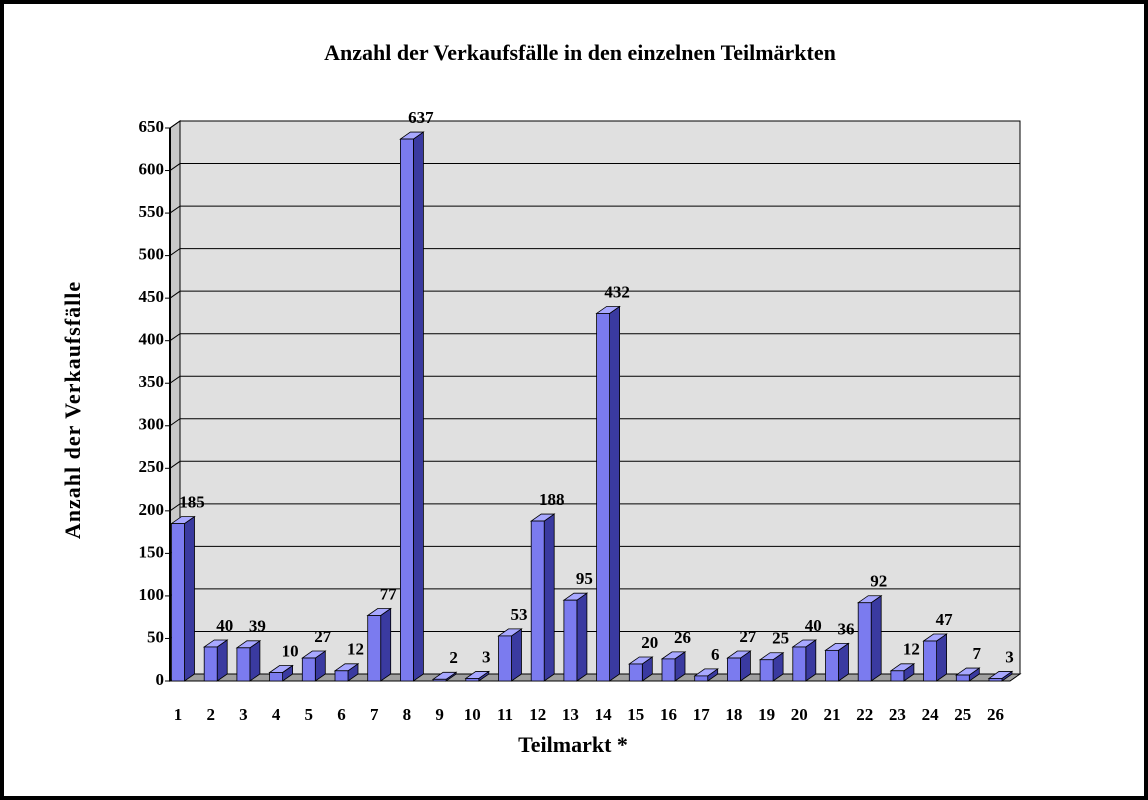 Image resolution: width=1148 pixels, height=800 pixels. Describe the element at coordinates (309, 714) in the screenshot. I see `x-tick-label: 5` at that location.